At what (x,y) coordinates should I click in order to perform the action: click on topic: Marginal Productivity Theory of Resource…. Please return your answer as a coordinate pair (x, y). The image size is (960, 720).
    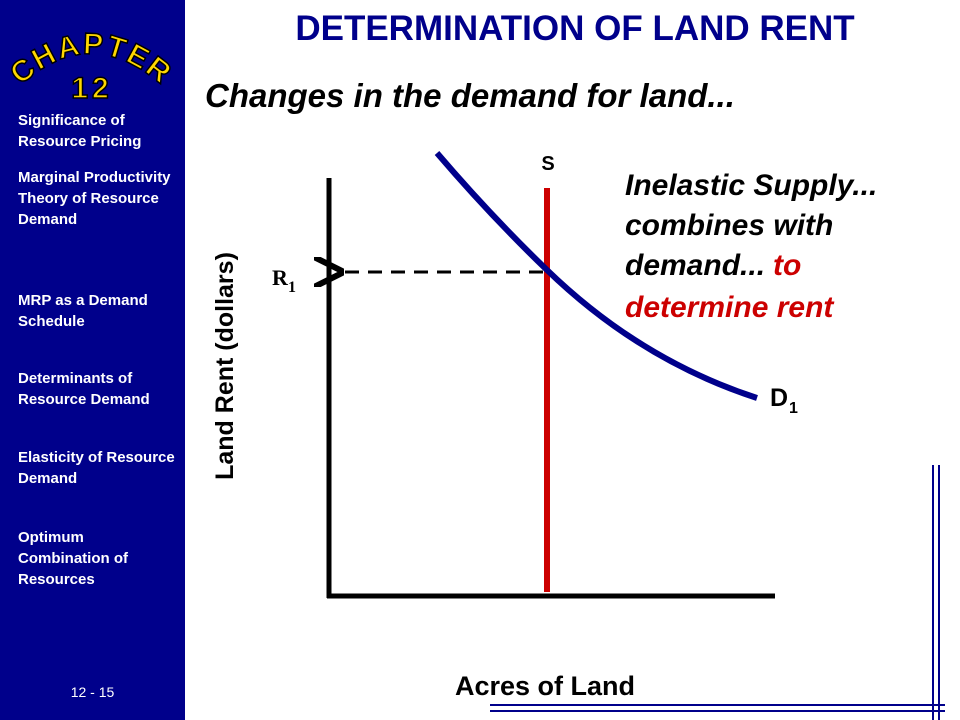
    Looking at the image, I should click on (94, 198).